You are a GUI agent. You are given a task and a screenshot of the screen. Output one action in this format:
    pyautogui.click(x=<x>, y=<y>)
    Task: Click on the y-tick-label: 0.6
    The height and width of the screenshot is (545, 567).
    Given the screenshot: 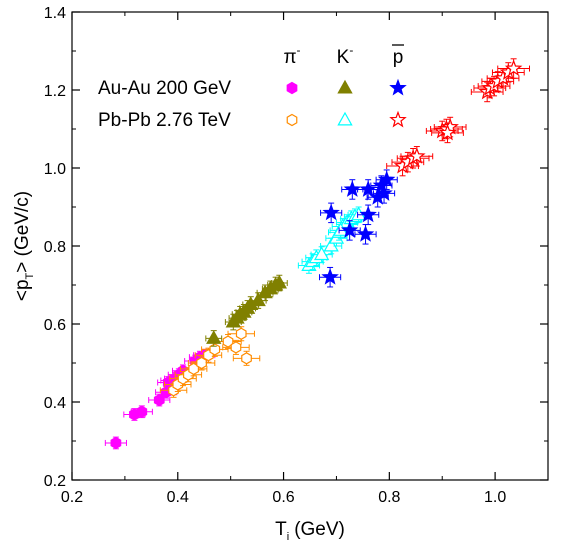 What is the action you would take?
    pyautogui.click(x=55, y=325)
    